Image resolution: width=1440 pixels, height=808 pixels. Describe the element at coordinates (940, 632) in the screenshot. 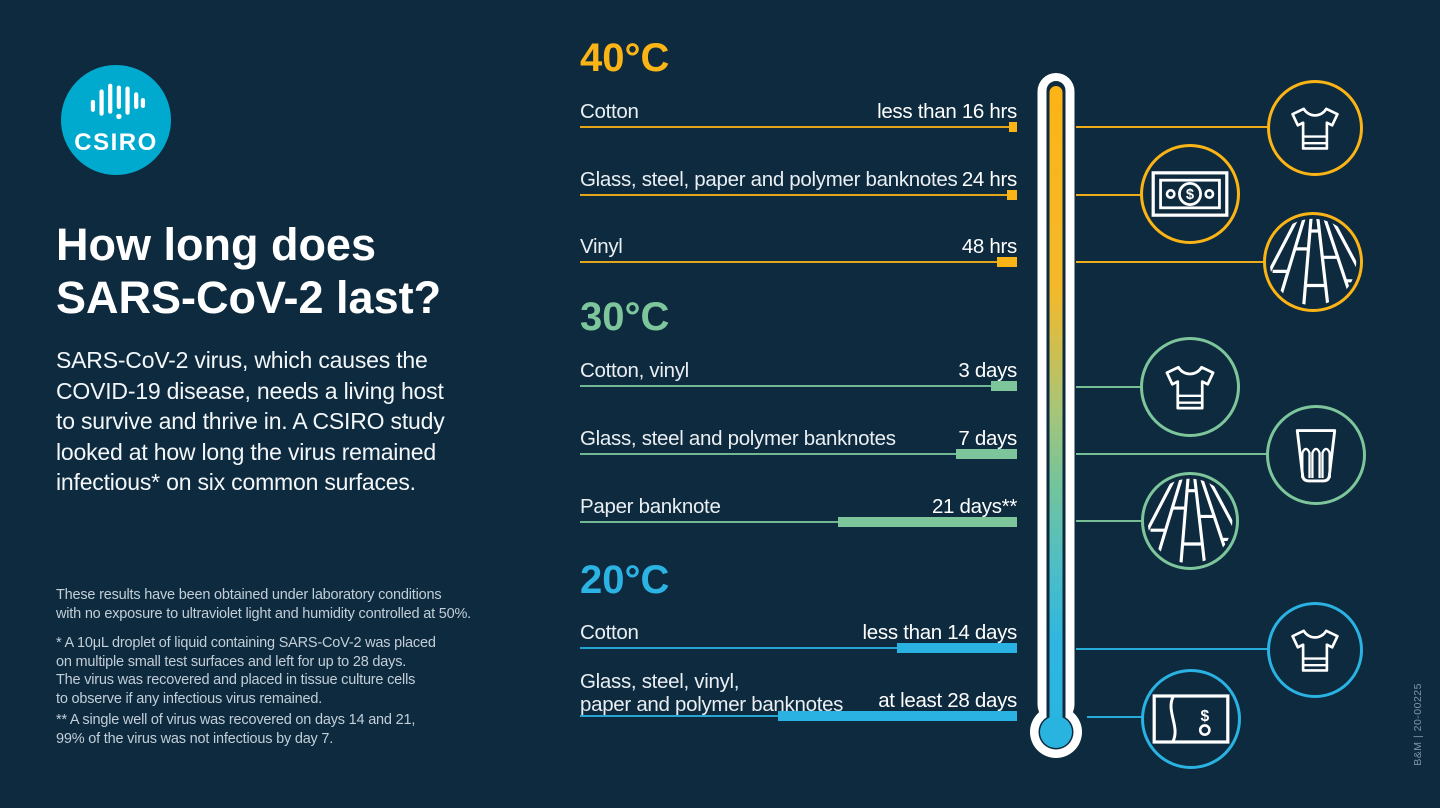

I see `row-value: less than 14 days` at that location.